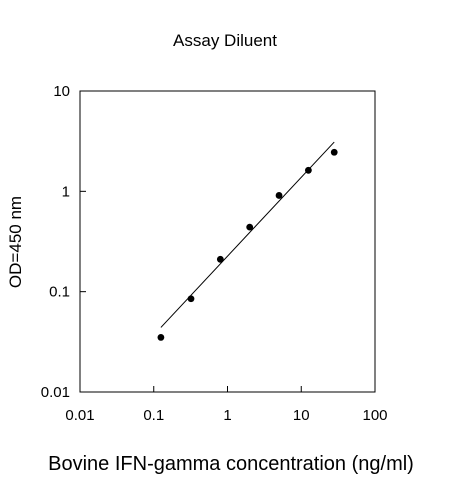 The image size is (463, 485). I want to click on y-tick-label: 0.01, so click(55, 392).